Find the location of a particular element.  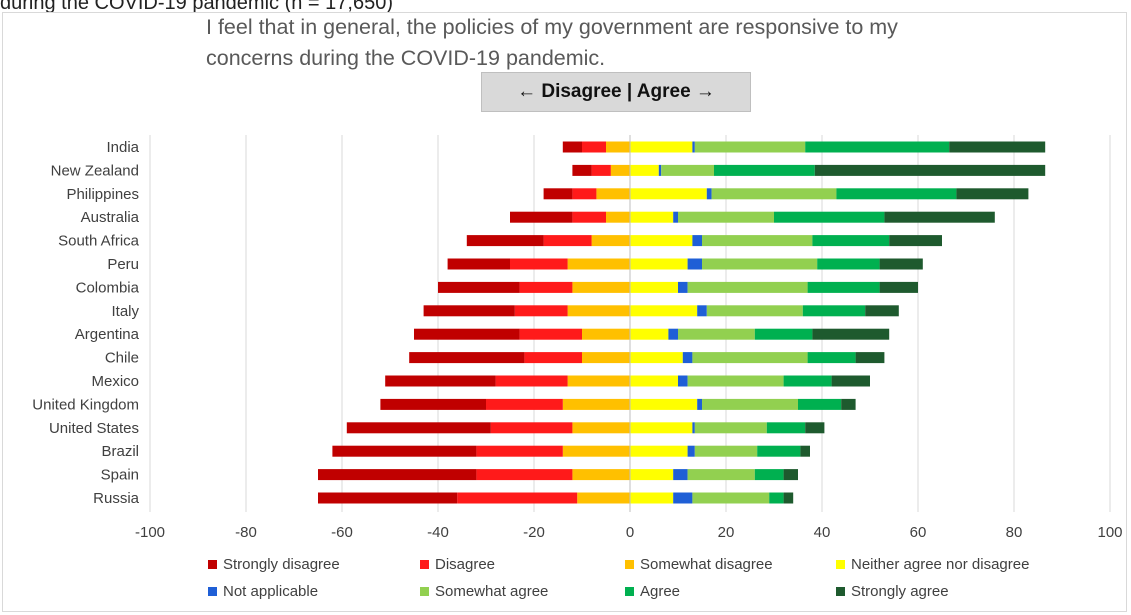

category-label: New Zealand is located at coordinates (95, 170).